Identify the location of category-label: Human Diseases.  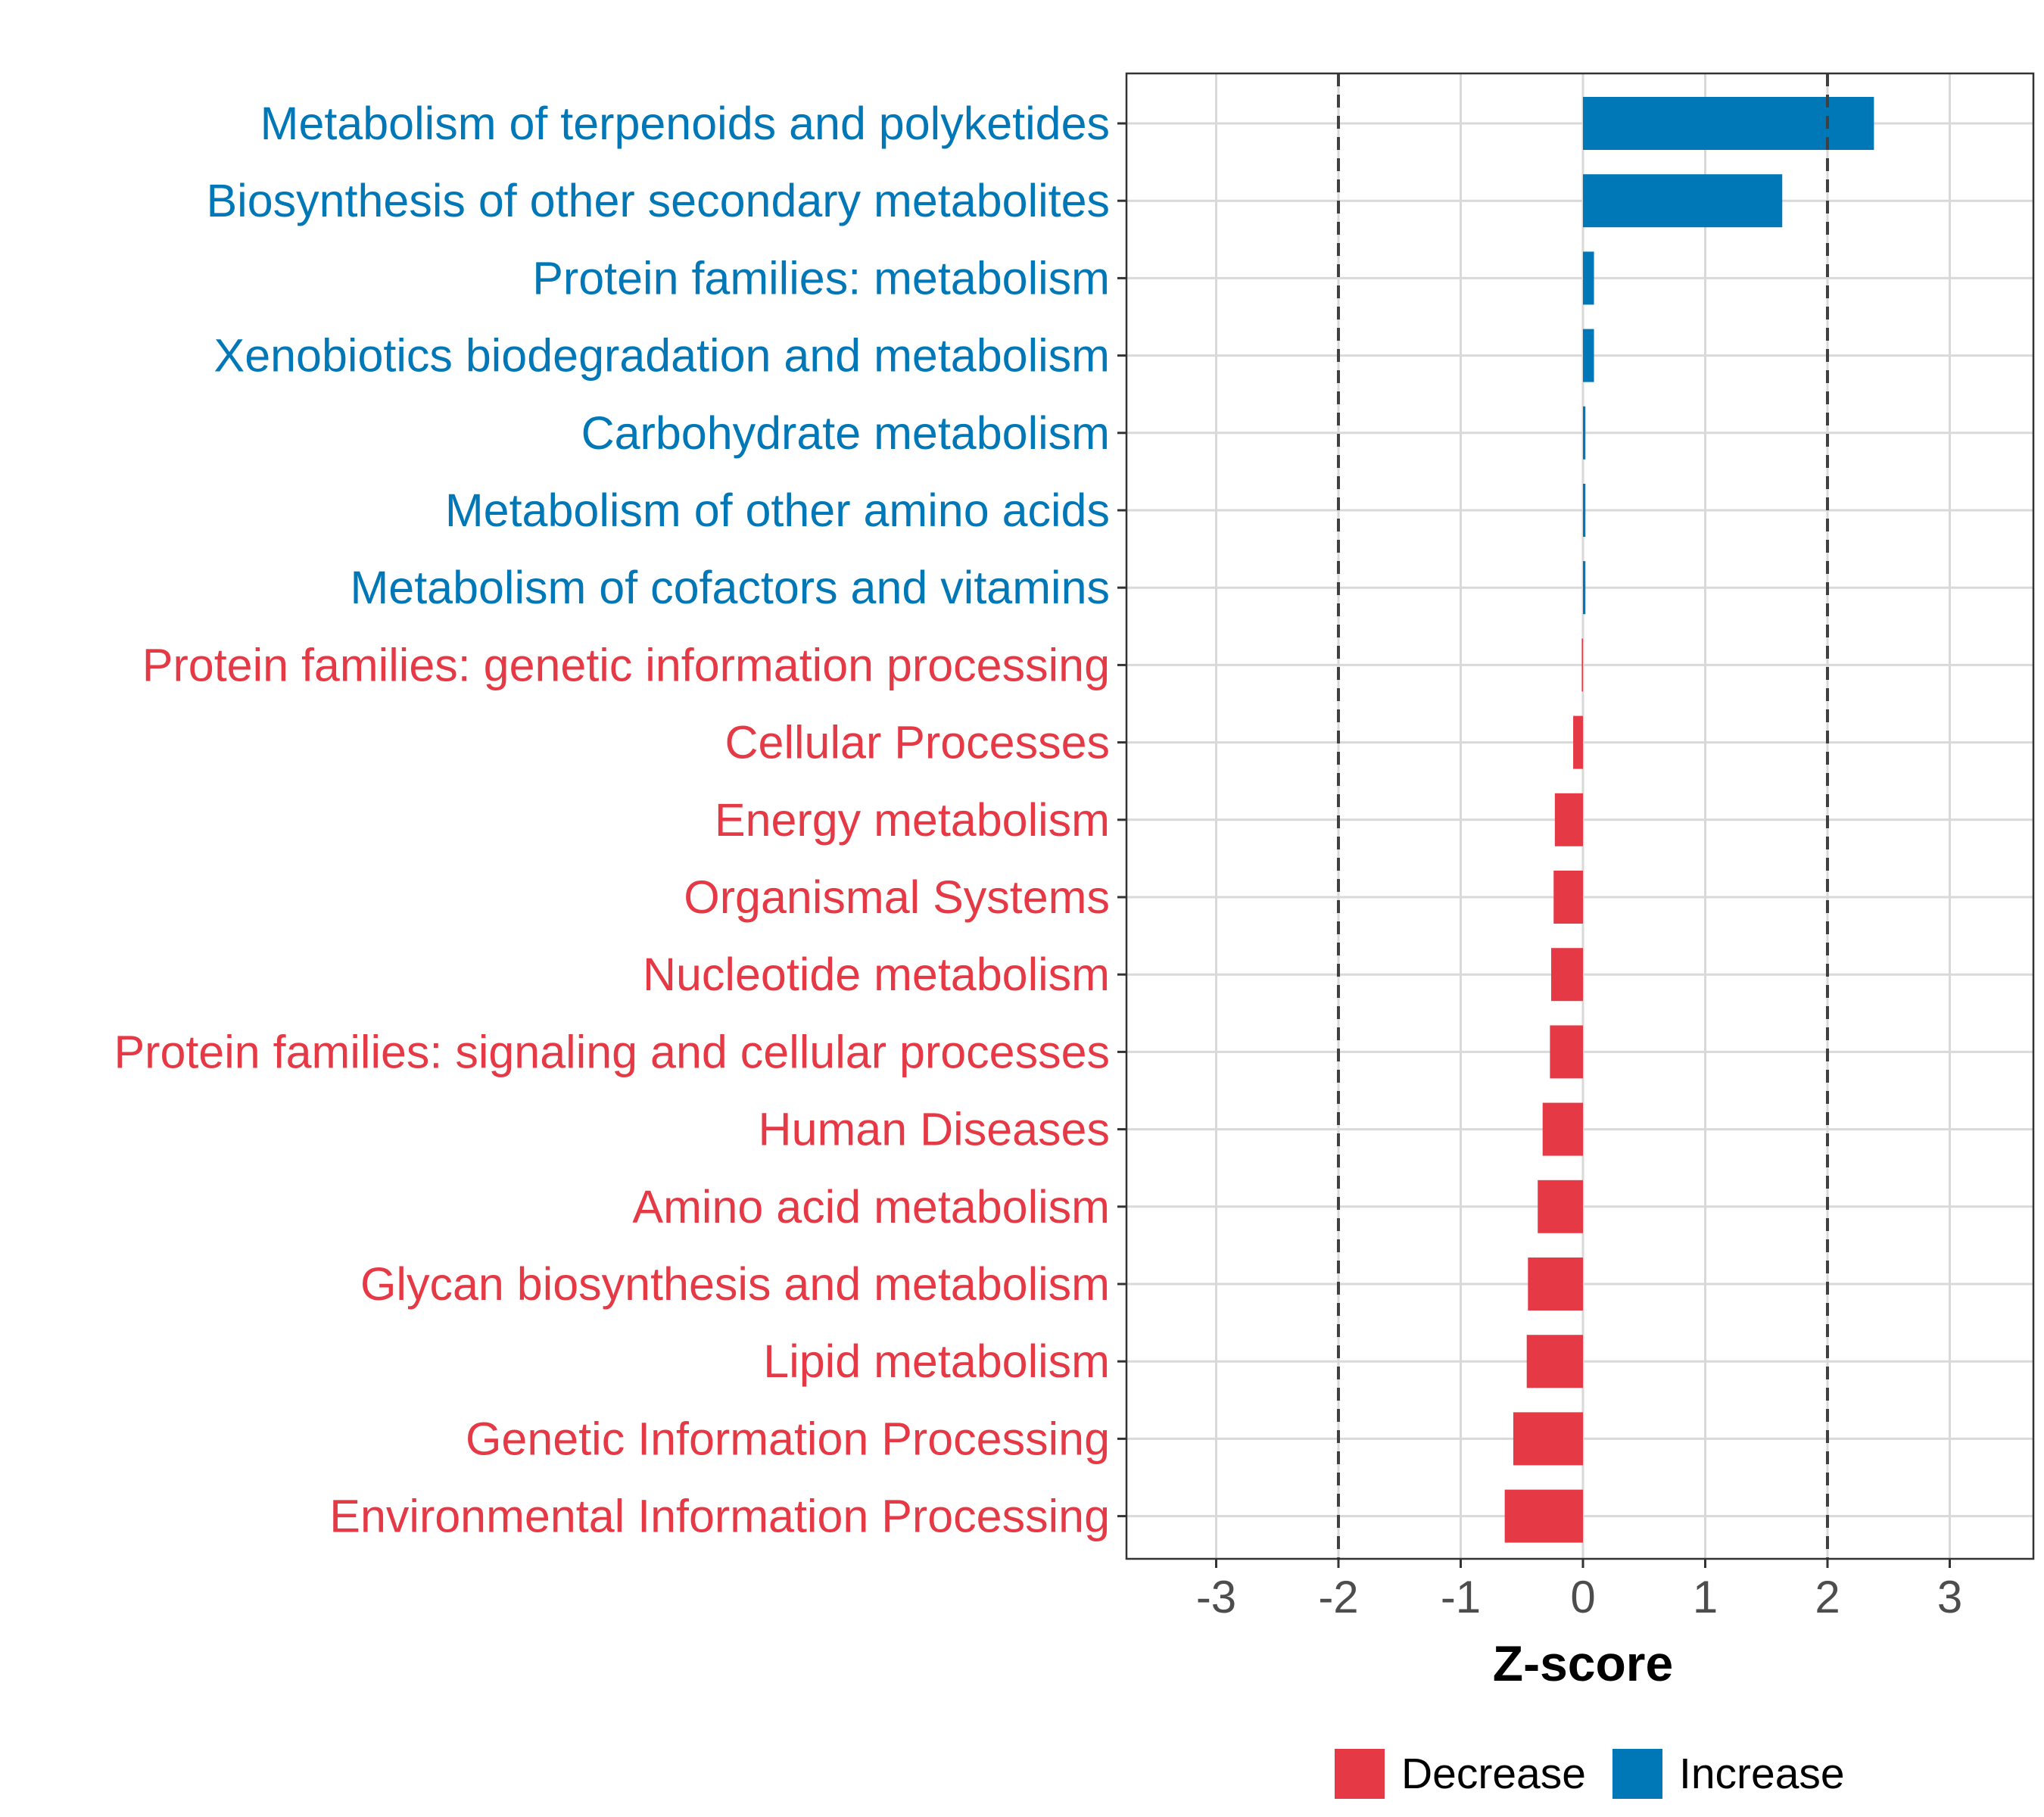
(935, 1129).